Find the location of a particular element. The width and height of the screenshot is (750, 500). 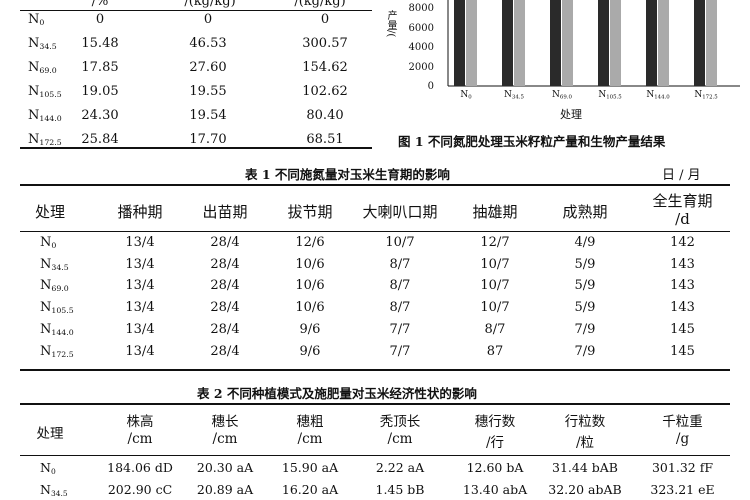

table-2-cell: 2.22 aA is located at coordinates (400, 467).